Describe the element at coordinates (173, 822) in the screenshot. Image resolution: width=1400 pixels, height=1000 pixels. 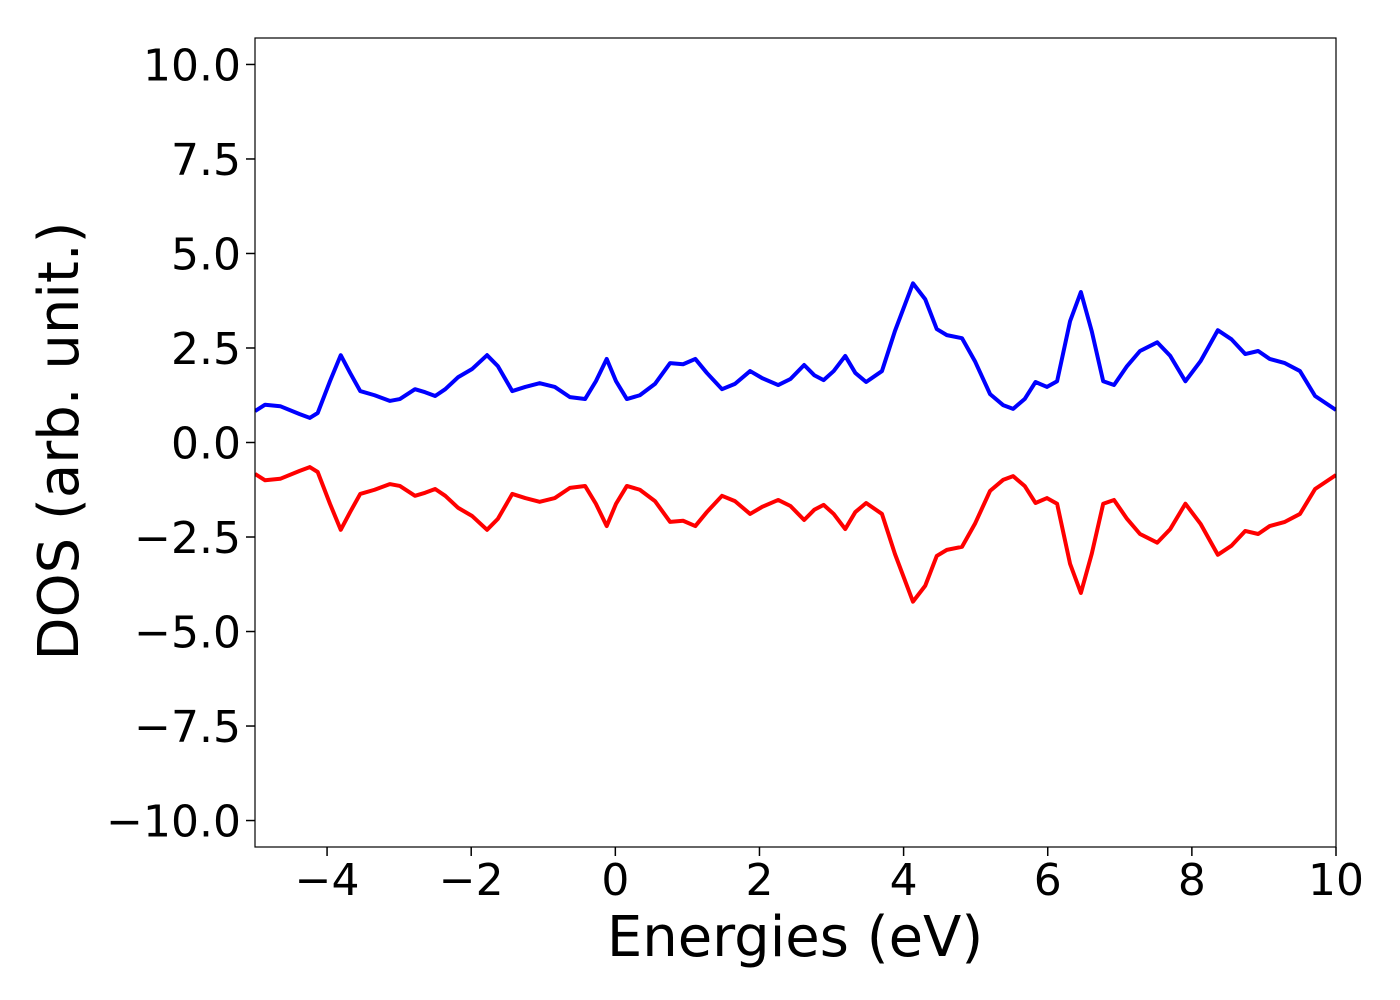
I see `y-tick-label: −10.0` at that location.